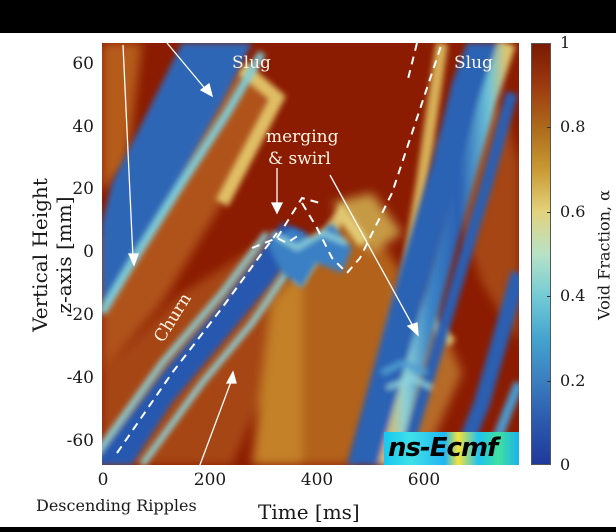 The image size is (616, 532). Describe the element at coordinates (83, 127) in the screenshot. I see `y-tick-40: 40` at that location.